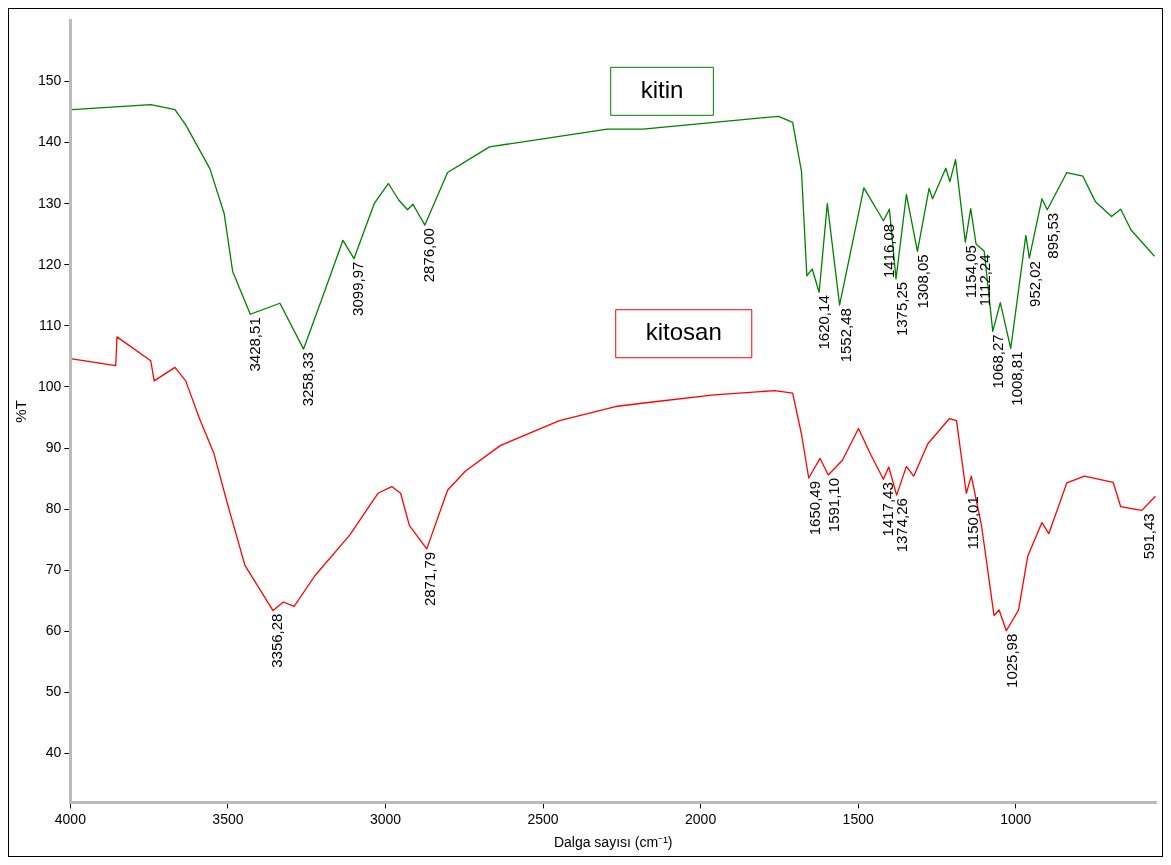 The height and width of the screenshot is (865, 1171). Describe the element at coordinates (833, 505) in the screenshot. I see `annotation: 1591,10` at that location.